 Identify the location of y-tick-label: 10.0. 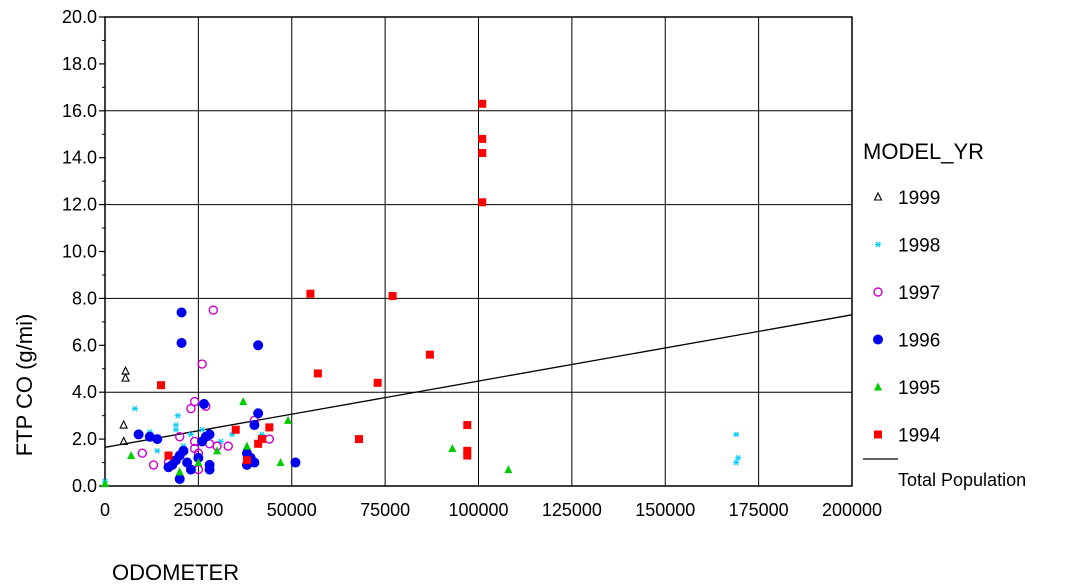
(79, 252).